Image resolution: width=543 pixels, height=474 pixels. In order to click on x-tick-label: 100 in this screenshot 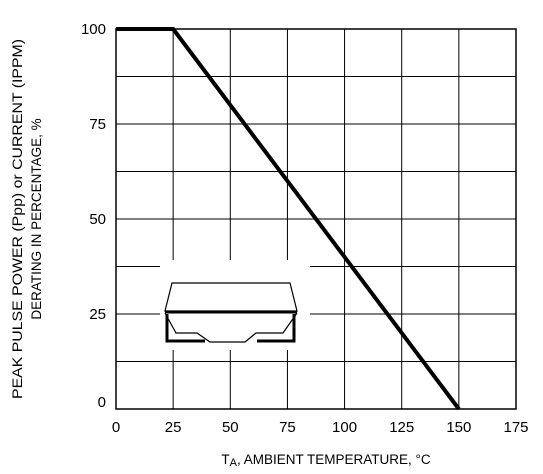, I will do `click(344, 427)`.